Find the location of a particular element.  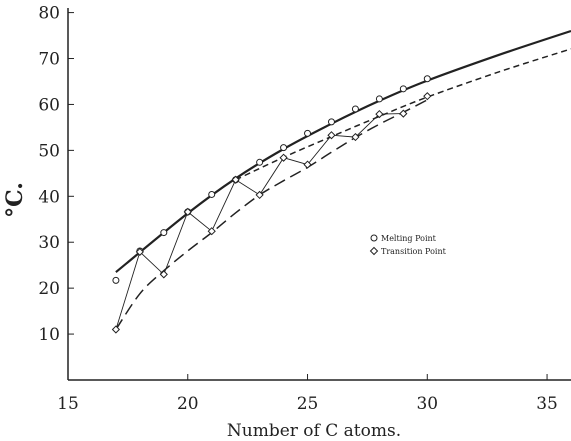

legend-label-transition: Transition Point is located at coordinates (414, 251).